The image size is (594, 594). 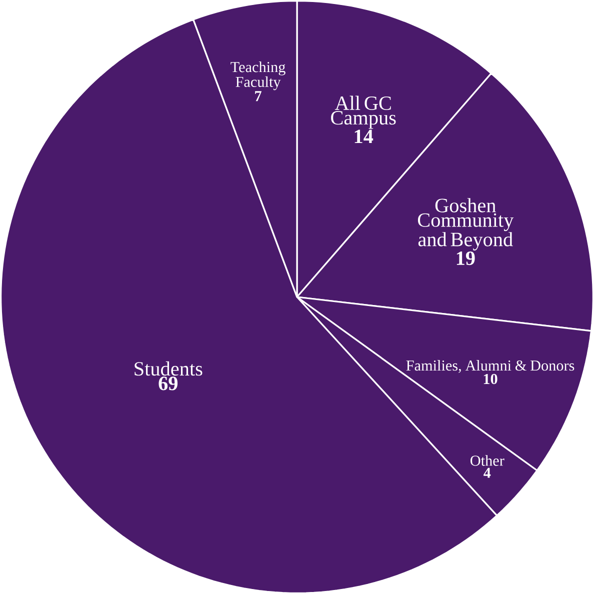 What do you see at coordinates (258, 76) in the screenshot?
I see `slice-label: Teaching Faculty` at bounding box center [258, 76].